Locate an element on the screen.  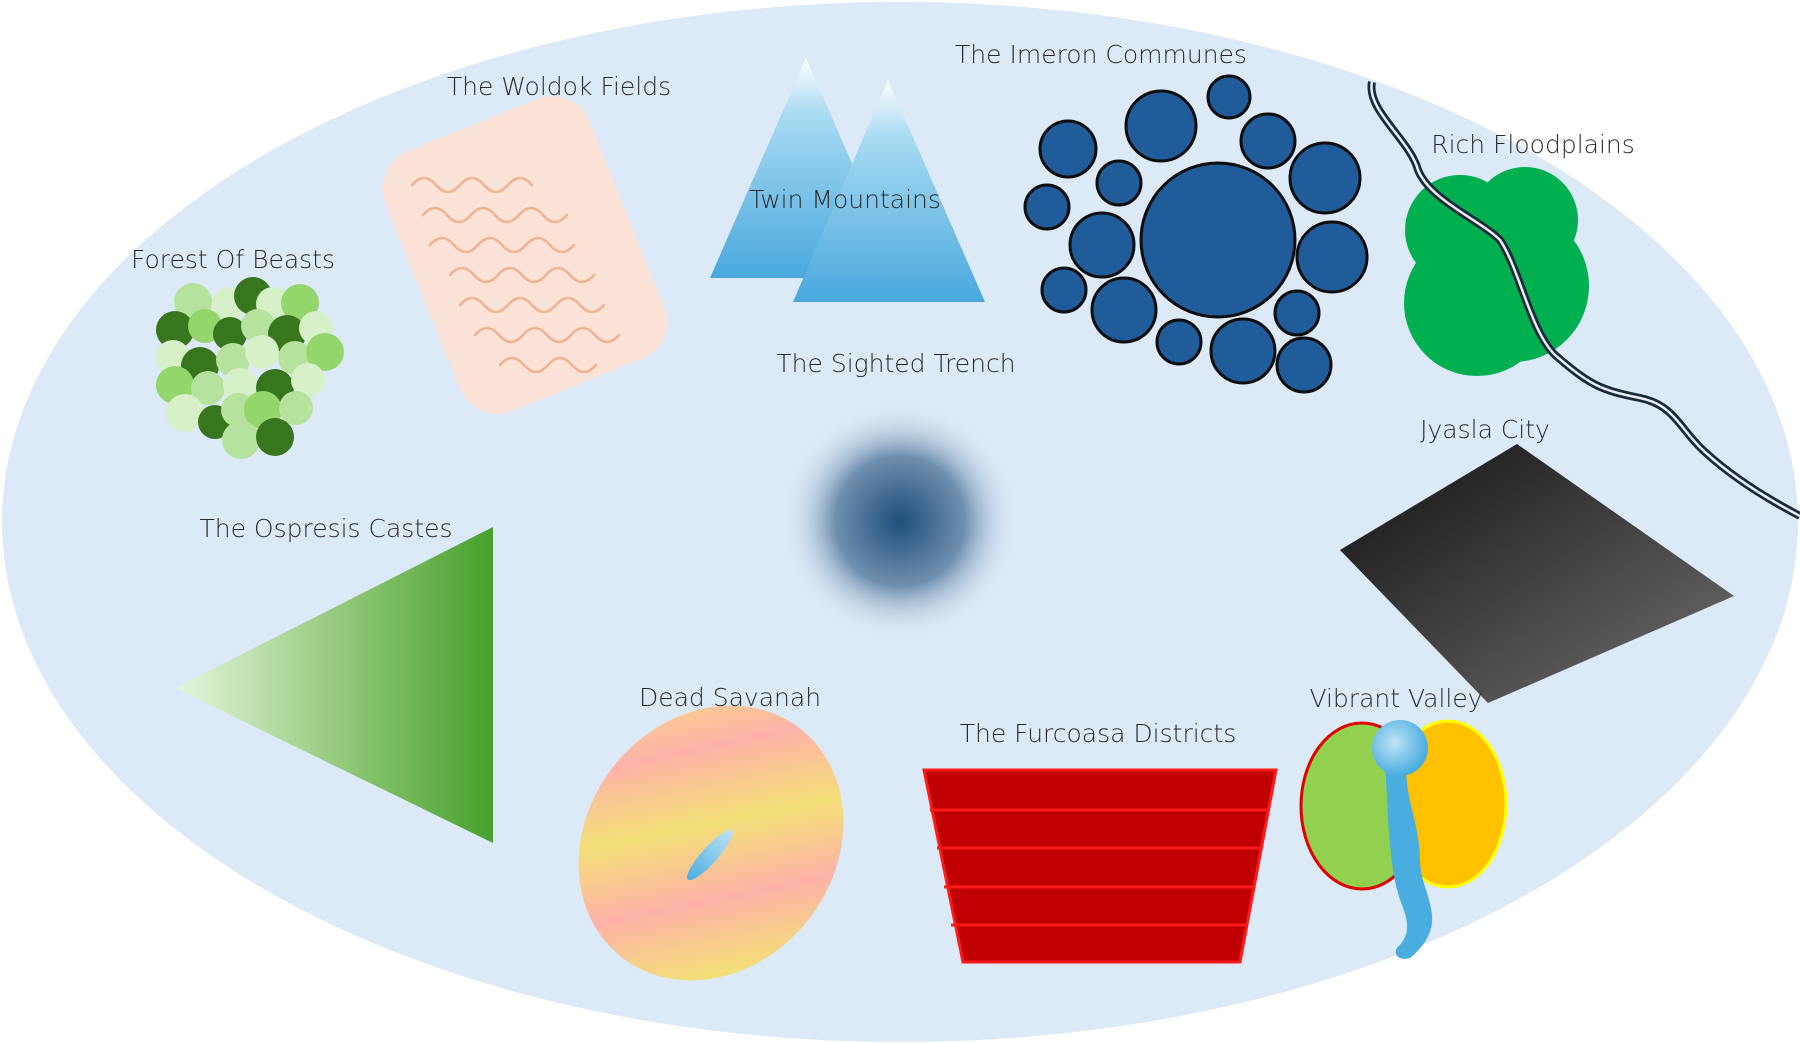
ospresis-castes-label: The Ospresis Castes is located at coordinates (325, 528).